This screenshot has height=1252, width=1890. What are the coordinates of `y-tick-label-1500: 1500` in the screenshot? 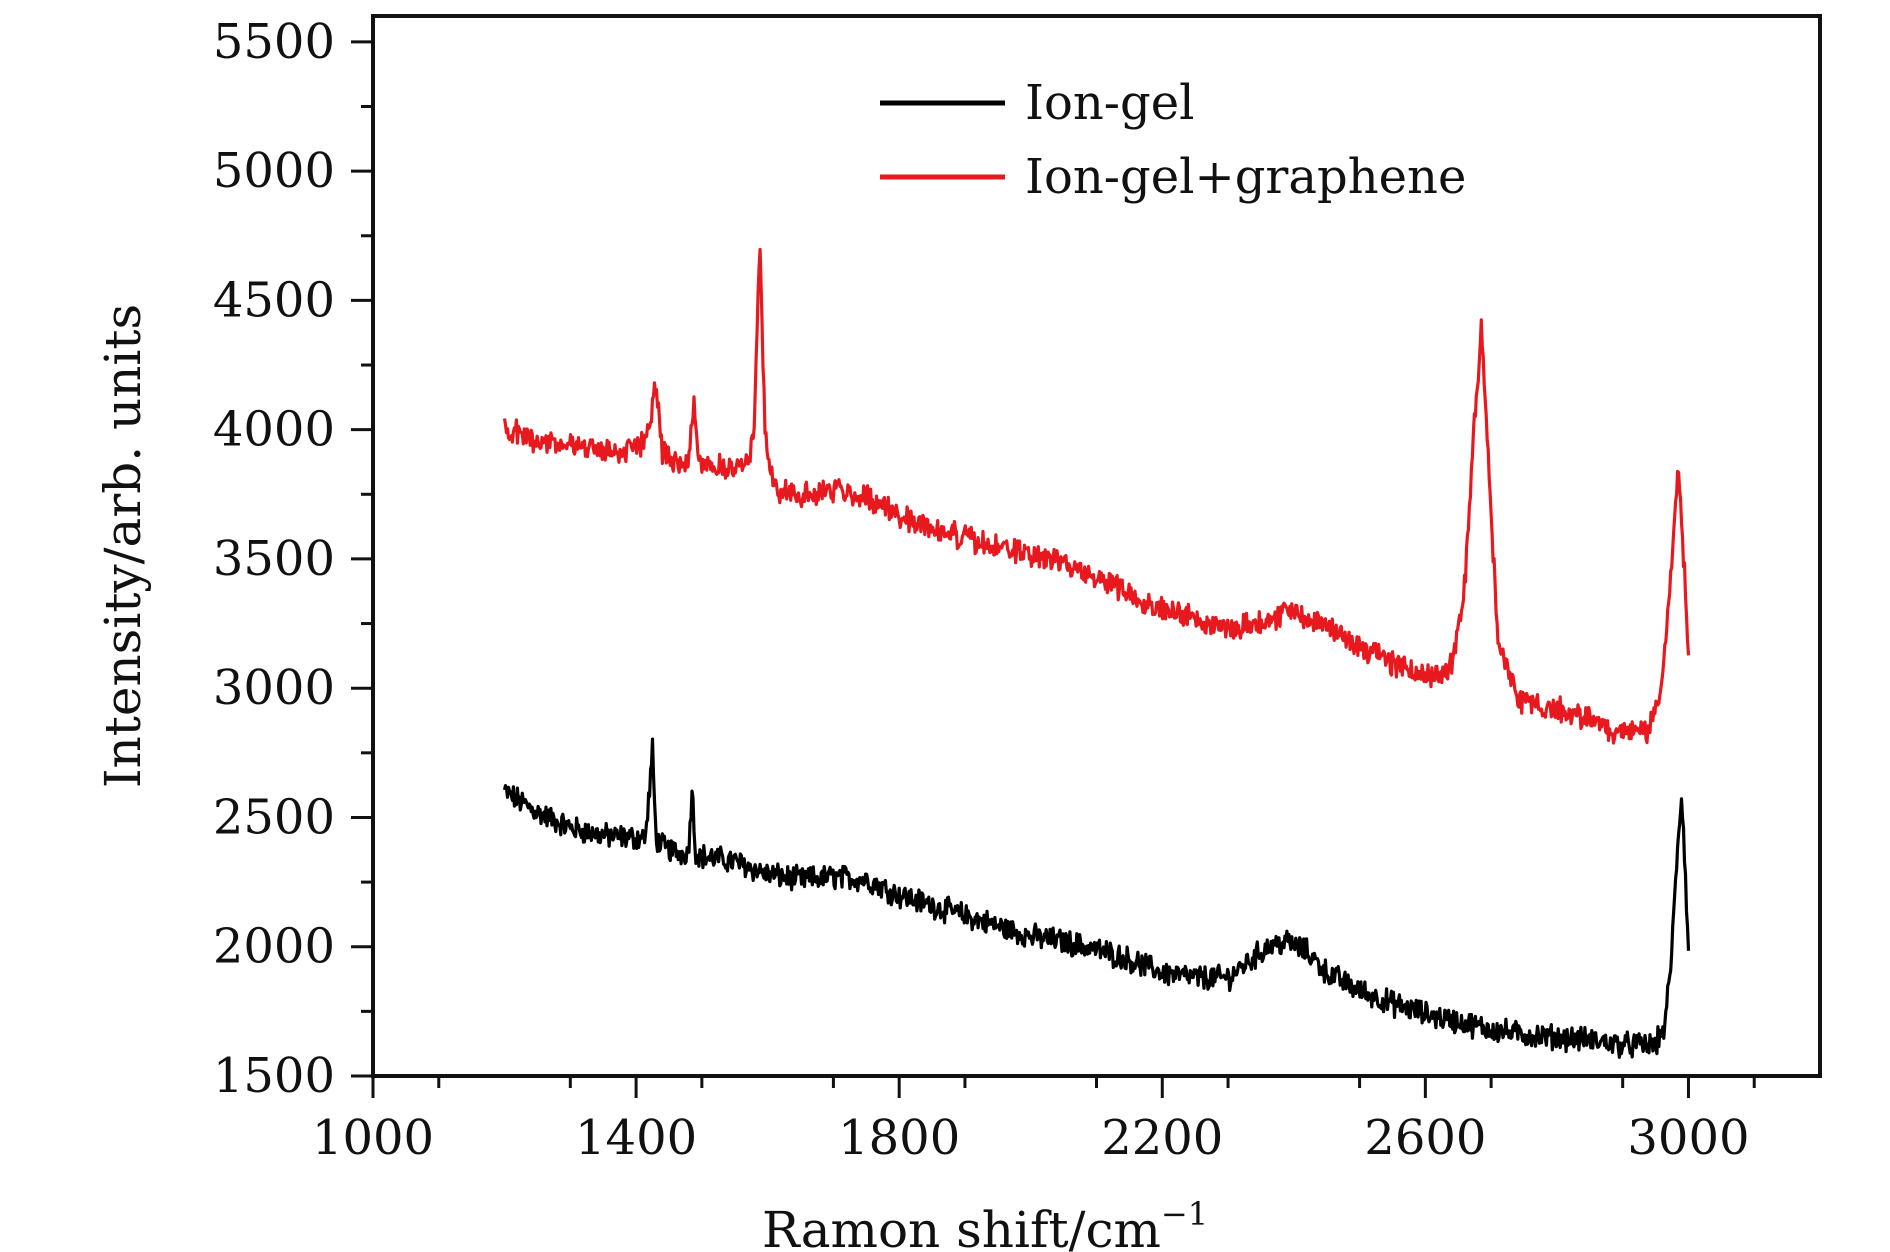 It's located at (274, 1076).